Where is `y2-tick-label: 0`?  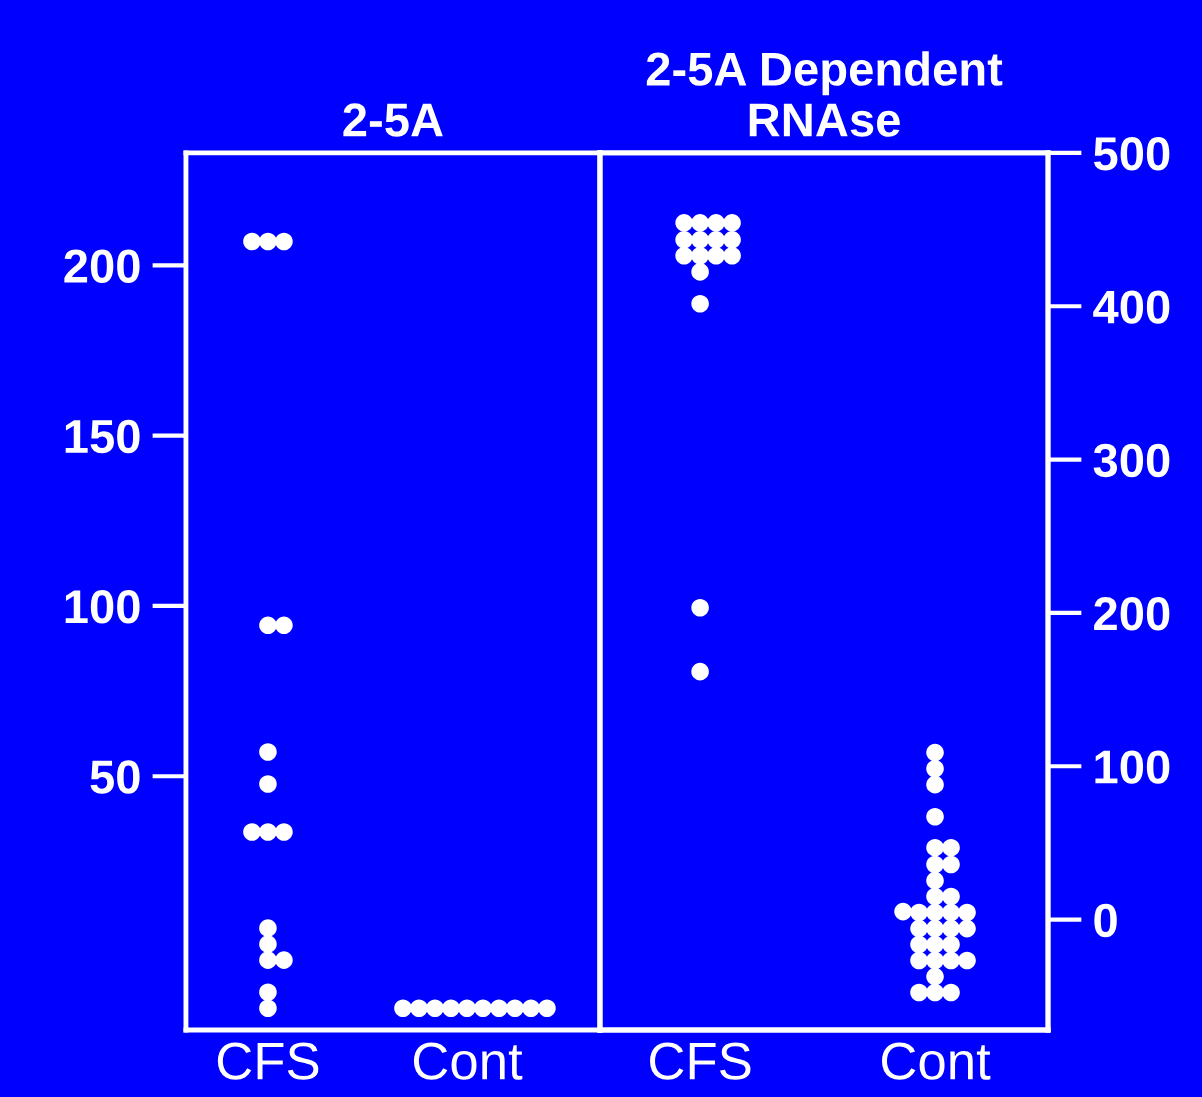
y2-tick-label: 0 is located at coordinates (1105, 920).